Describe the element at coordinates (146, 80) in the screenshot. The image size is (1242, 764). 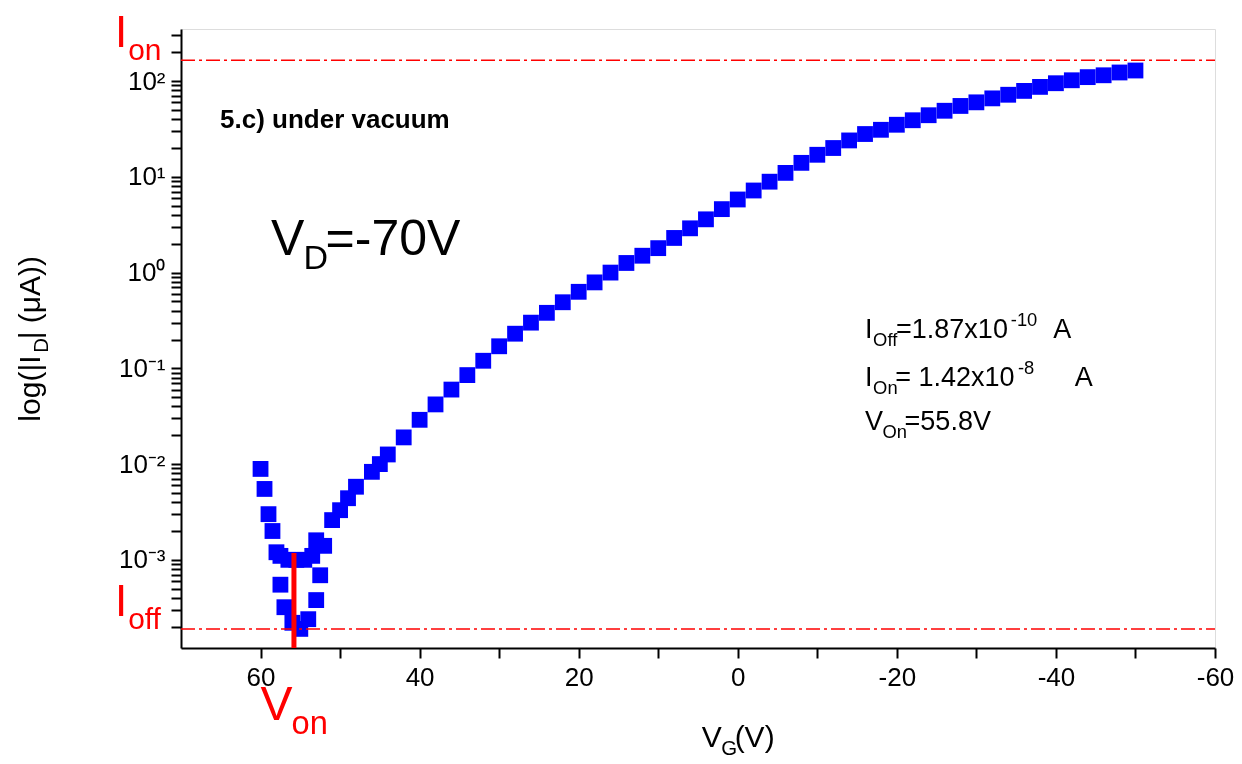
I see `y-tick-label: 10²` at that location.